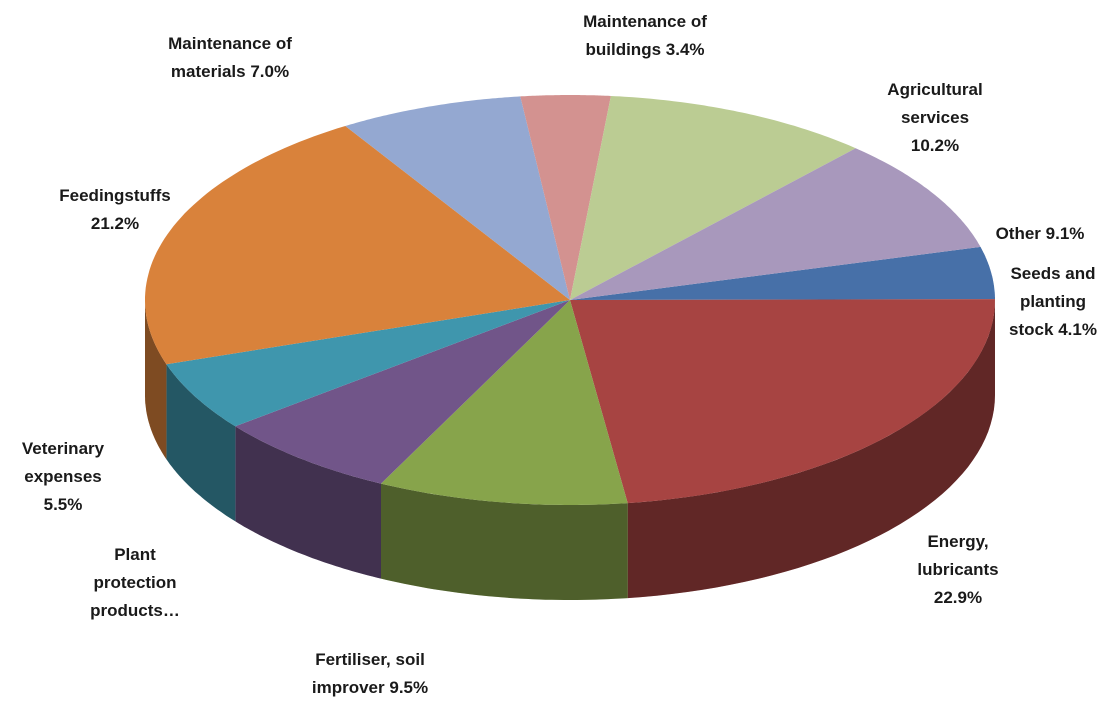  Describe the element at coordinates (115, 195) in the screenshot. I see `label-name: Feedingstuffs` at that location.